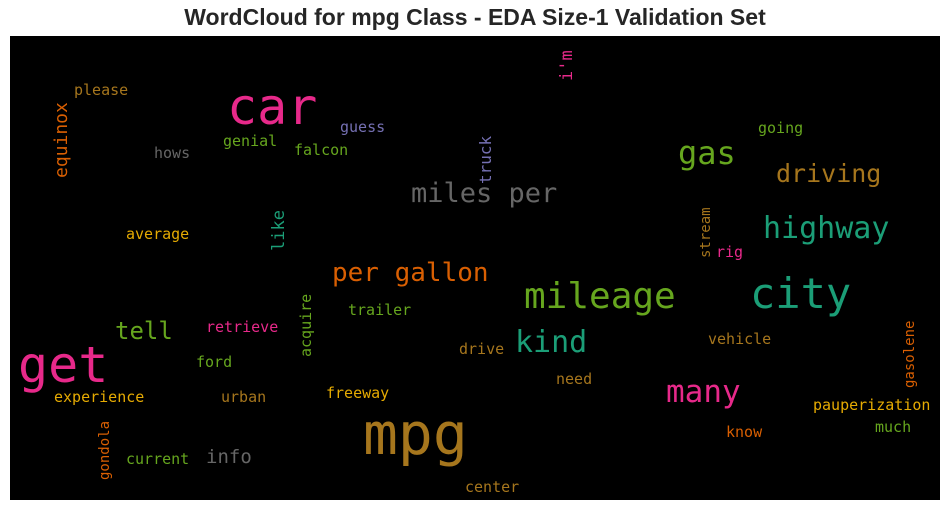  What do you see at coordinates (61, 140) in the screenshot?
I see `word-equinox: equinox` at bounding box center [61, 140].